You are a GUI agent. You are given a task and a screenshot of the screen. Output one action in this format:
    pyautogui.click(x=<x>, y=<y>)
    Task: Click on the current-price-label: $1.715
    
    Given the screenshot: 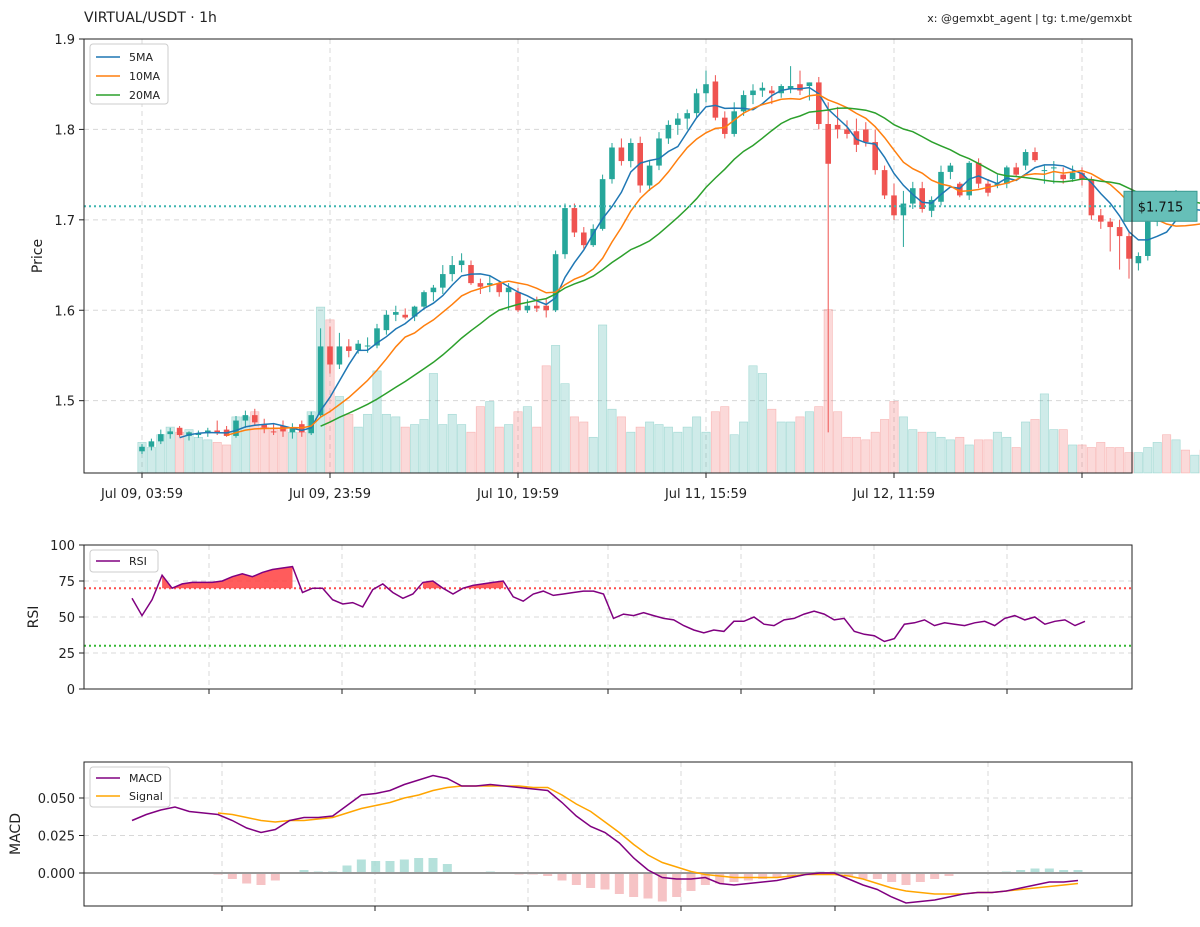 What is the action you would take?
    pyautogui.click(x=1161, y=207)
    